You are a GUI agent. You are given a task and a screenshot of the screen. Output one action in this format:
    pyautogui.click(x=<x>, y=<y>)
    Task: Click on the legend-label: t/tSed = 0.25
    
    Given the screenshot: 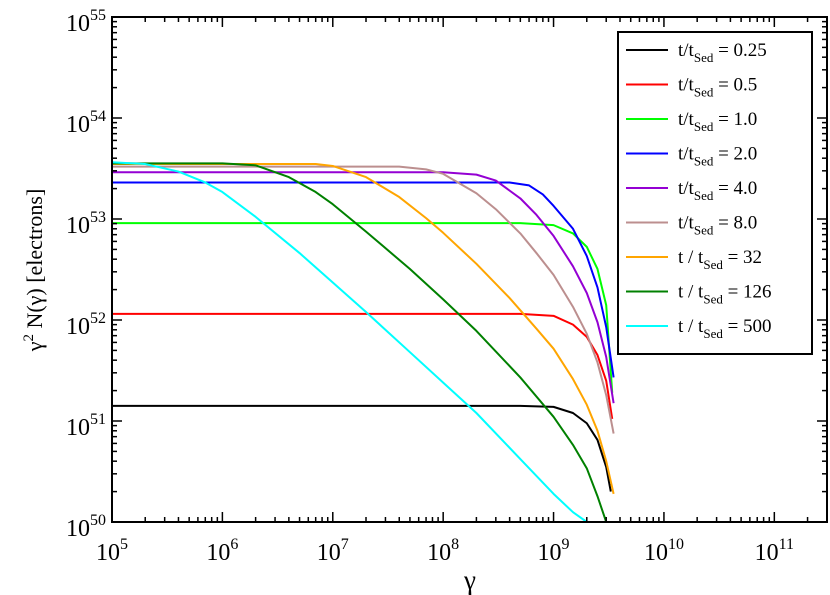 What is the action you would take?
    pyautogui.click(x=722, y=52)
    